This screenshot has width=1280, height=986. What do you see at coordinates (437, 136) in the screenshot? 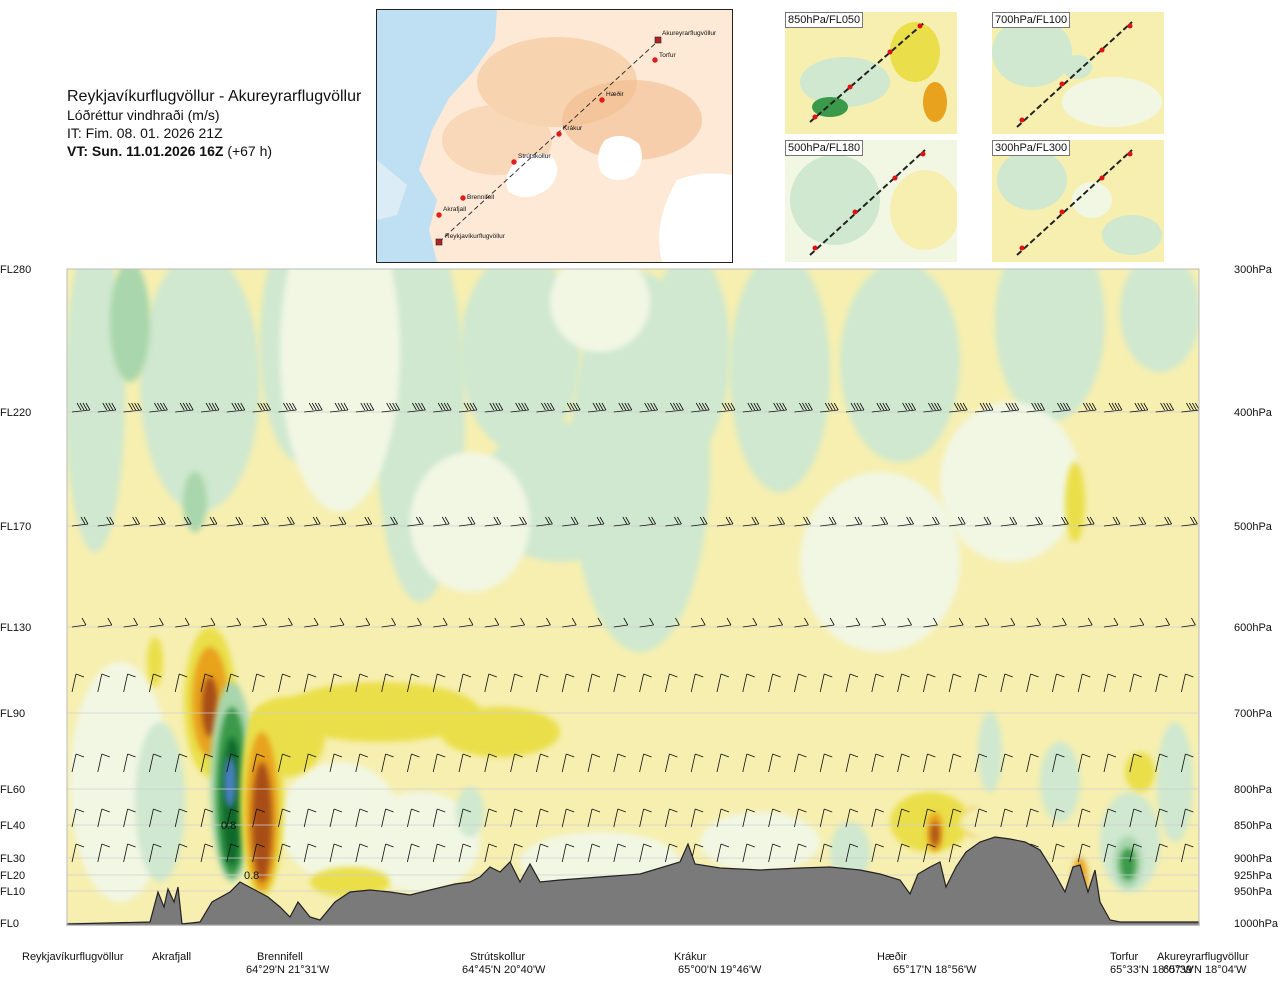
I see `sea-area` at bounding box center [437, 136].